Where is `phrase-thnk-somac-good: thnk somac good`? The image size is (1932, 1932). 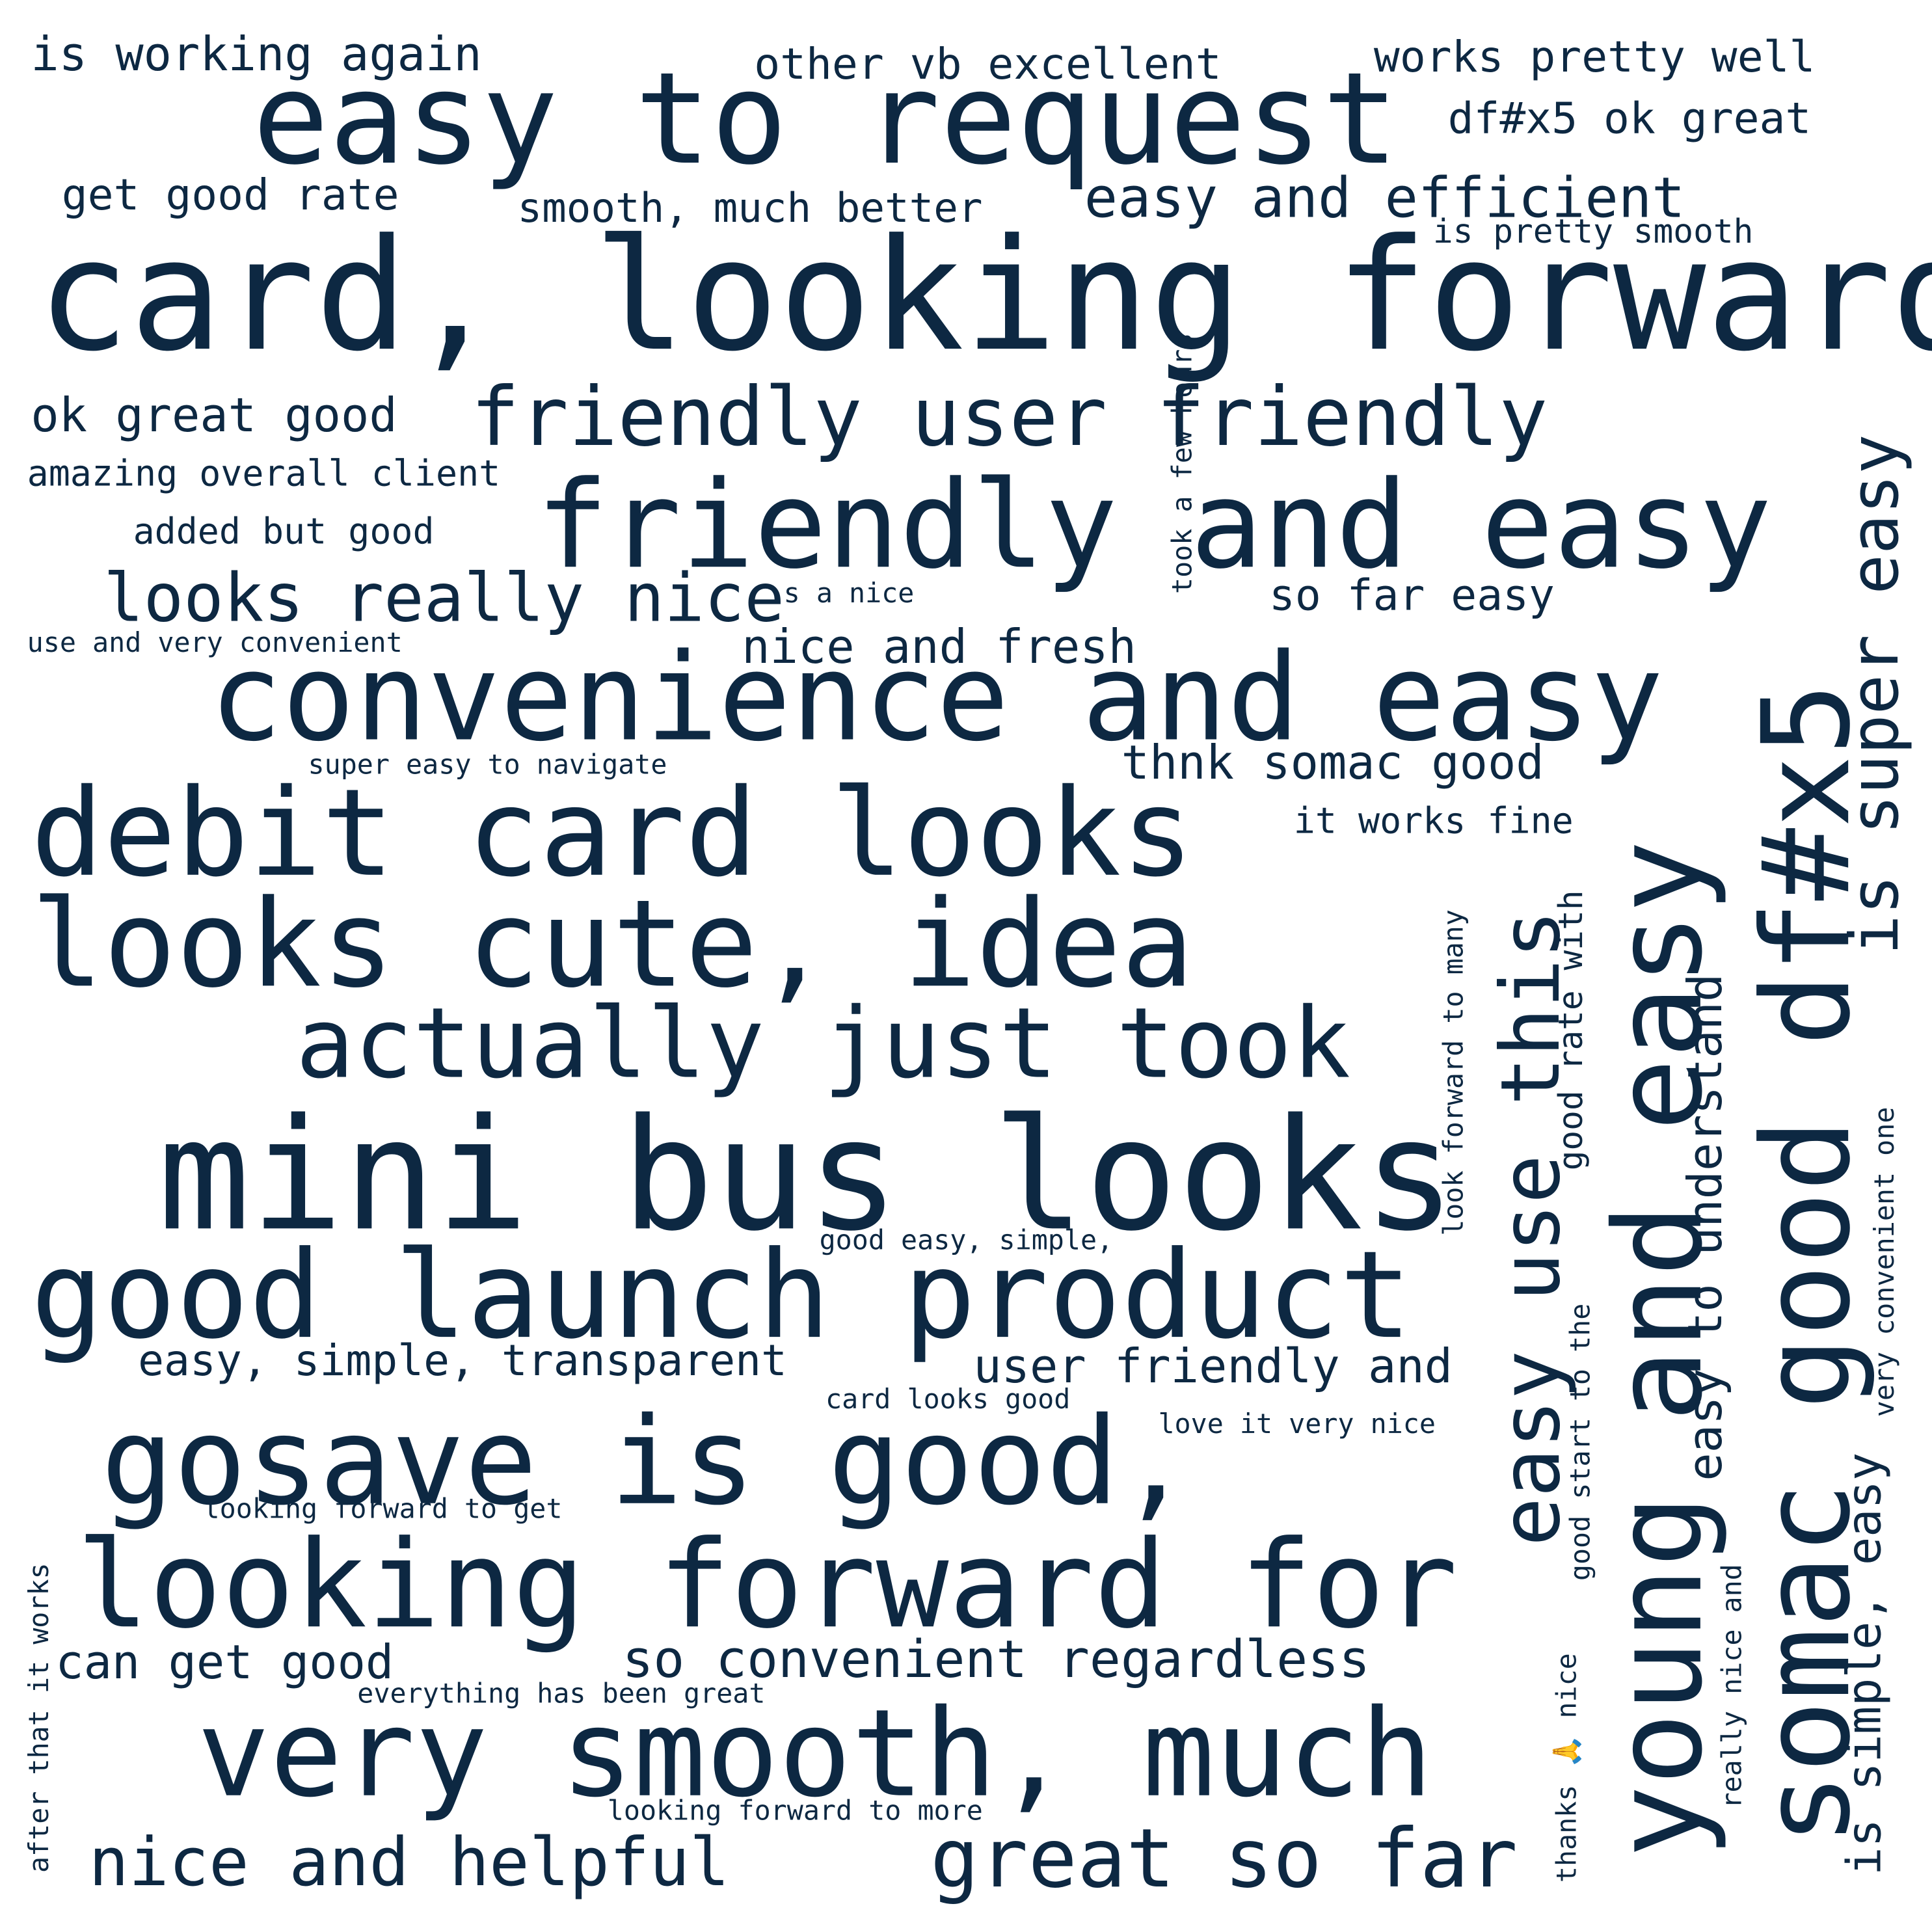
phrase-thnk-somac-good: thnk somac good is located at coordinates (1332, 762).